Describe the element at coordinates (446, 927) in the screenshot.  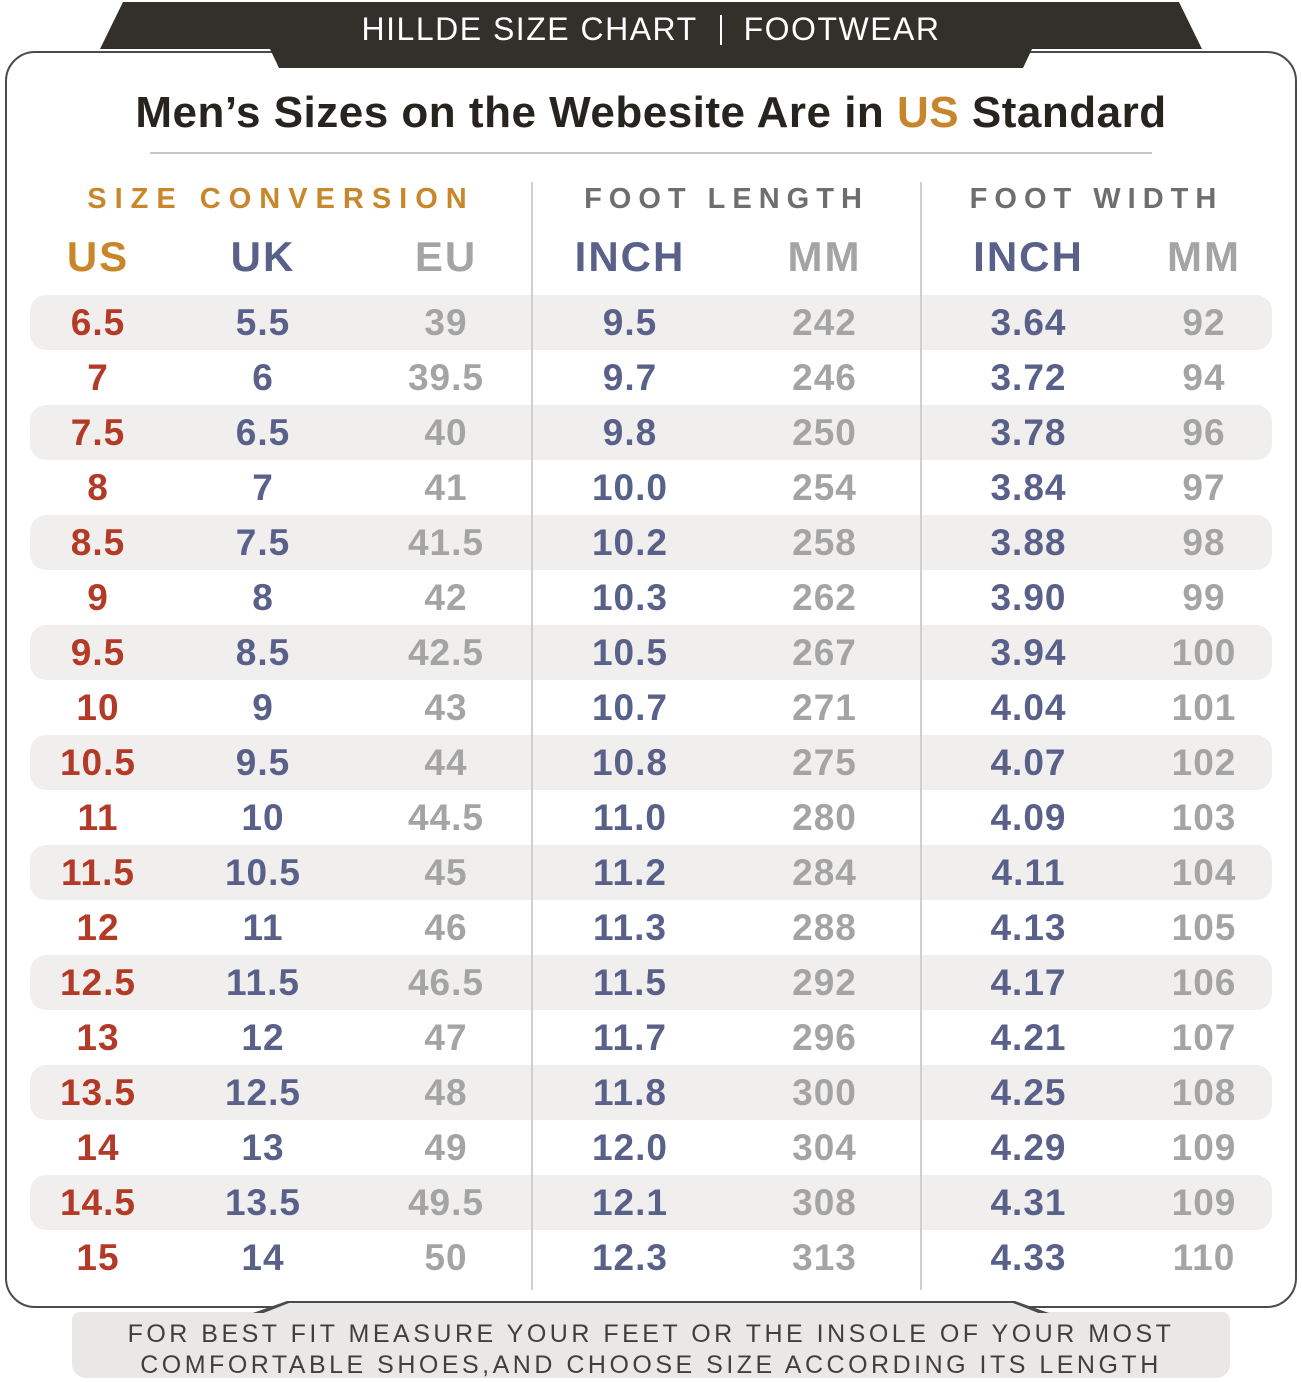
I see `cell-eu: 46` at that location.